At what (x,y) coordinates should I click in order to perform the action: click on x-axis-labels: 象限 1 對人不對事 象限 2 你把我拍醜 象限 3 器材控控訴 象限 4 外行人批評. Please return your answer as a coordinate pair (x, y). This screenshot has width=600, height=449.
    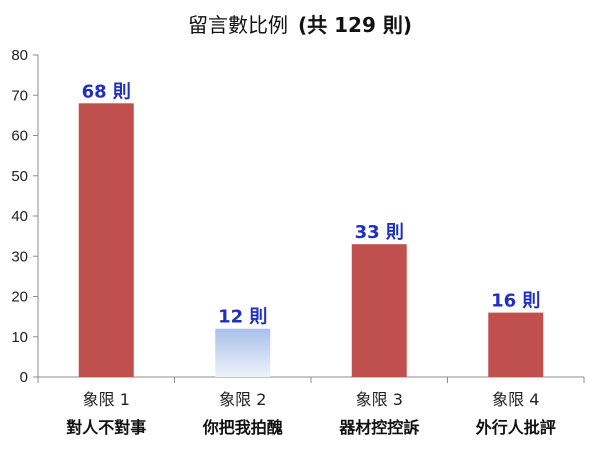
    Looking at the image, I should click on (311, 413).